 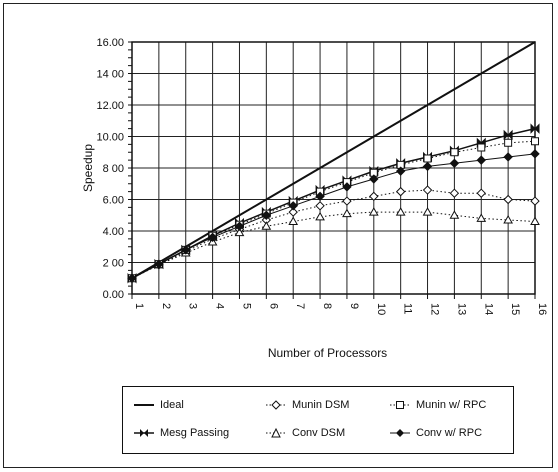 What do you see at coordinates (144, 433) in the screenshot?
I see `bowtie-marker-icon` at bounding box center [144, 433].